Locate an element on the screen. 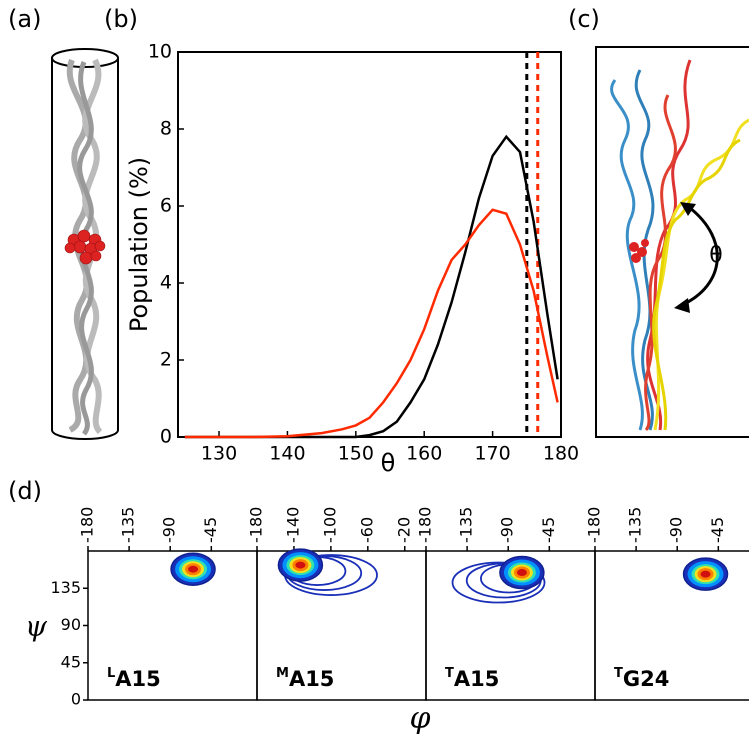 The image size is (749, 739). x-tick-label: 130 is located at coordinates (219, 454).